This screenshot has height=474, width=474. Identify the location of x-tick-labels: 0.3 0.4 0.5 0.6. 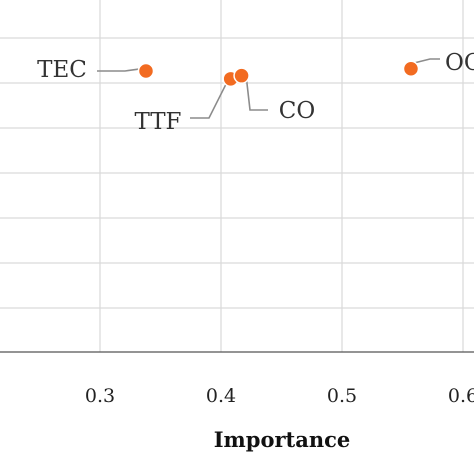
(279, 396).